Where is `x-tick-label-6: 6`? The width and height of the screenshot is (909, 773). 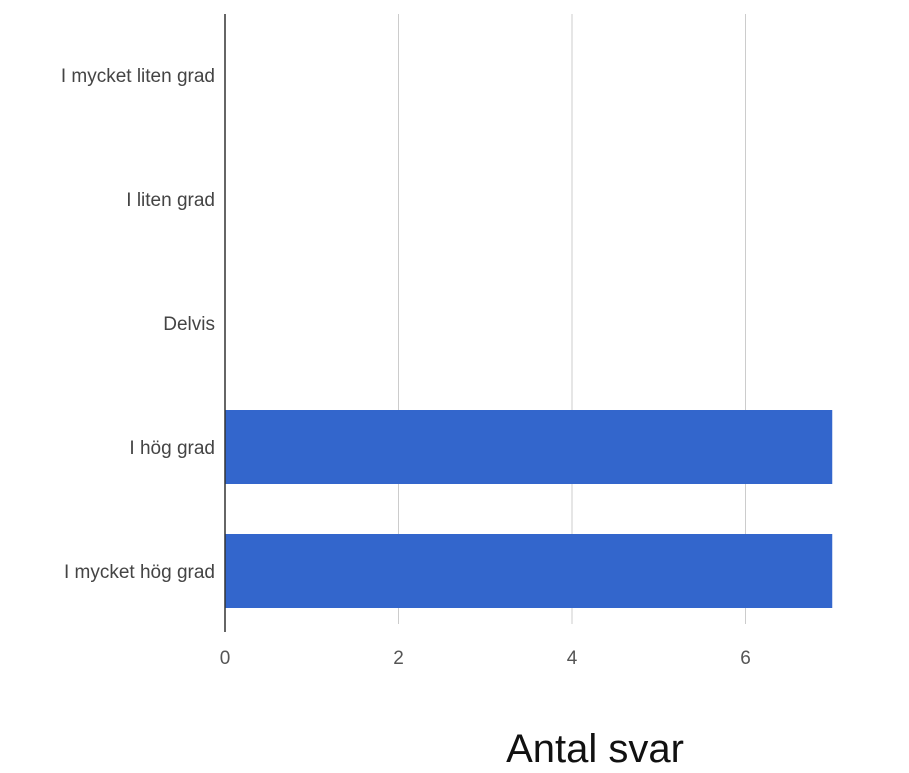 x-tick-label-6: 6 is located at coordinates (745, 658).